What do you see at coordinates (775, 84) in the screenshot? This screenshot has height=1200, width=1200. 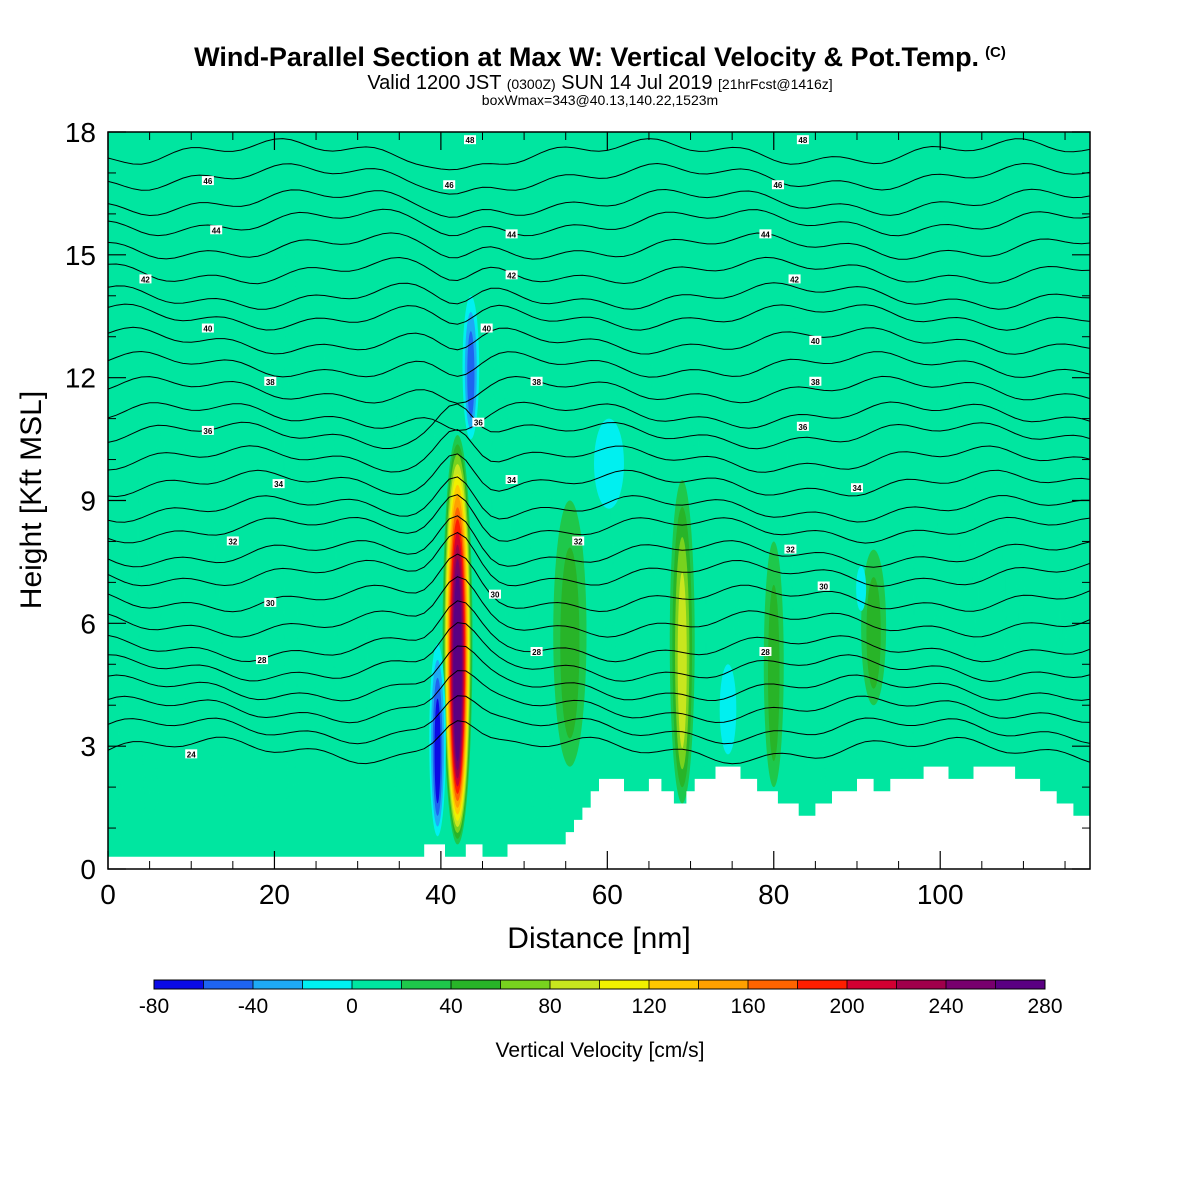 I see `forecast-info: [21hrFcst@1416z]` at bounding box center [775, 84].